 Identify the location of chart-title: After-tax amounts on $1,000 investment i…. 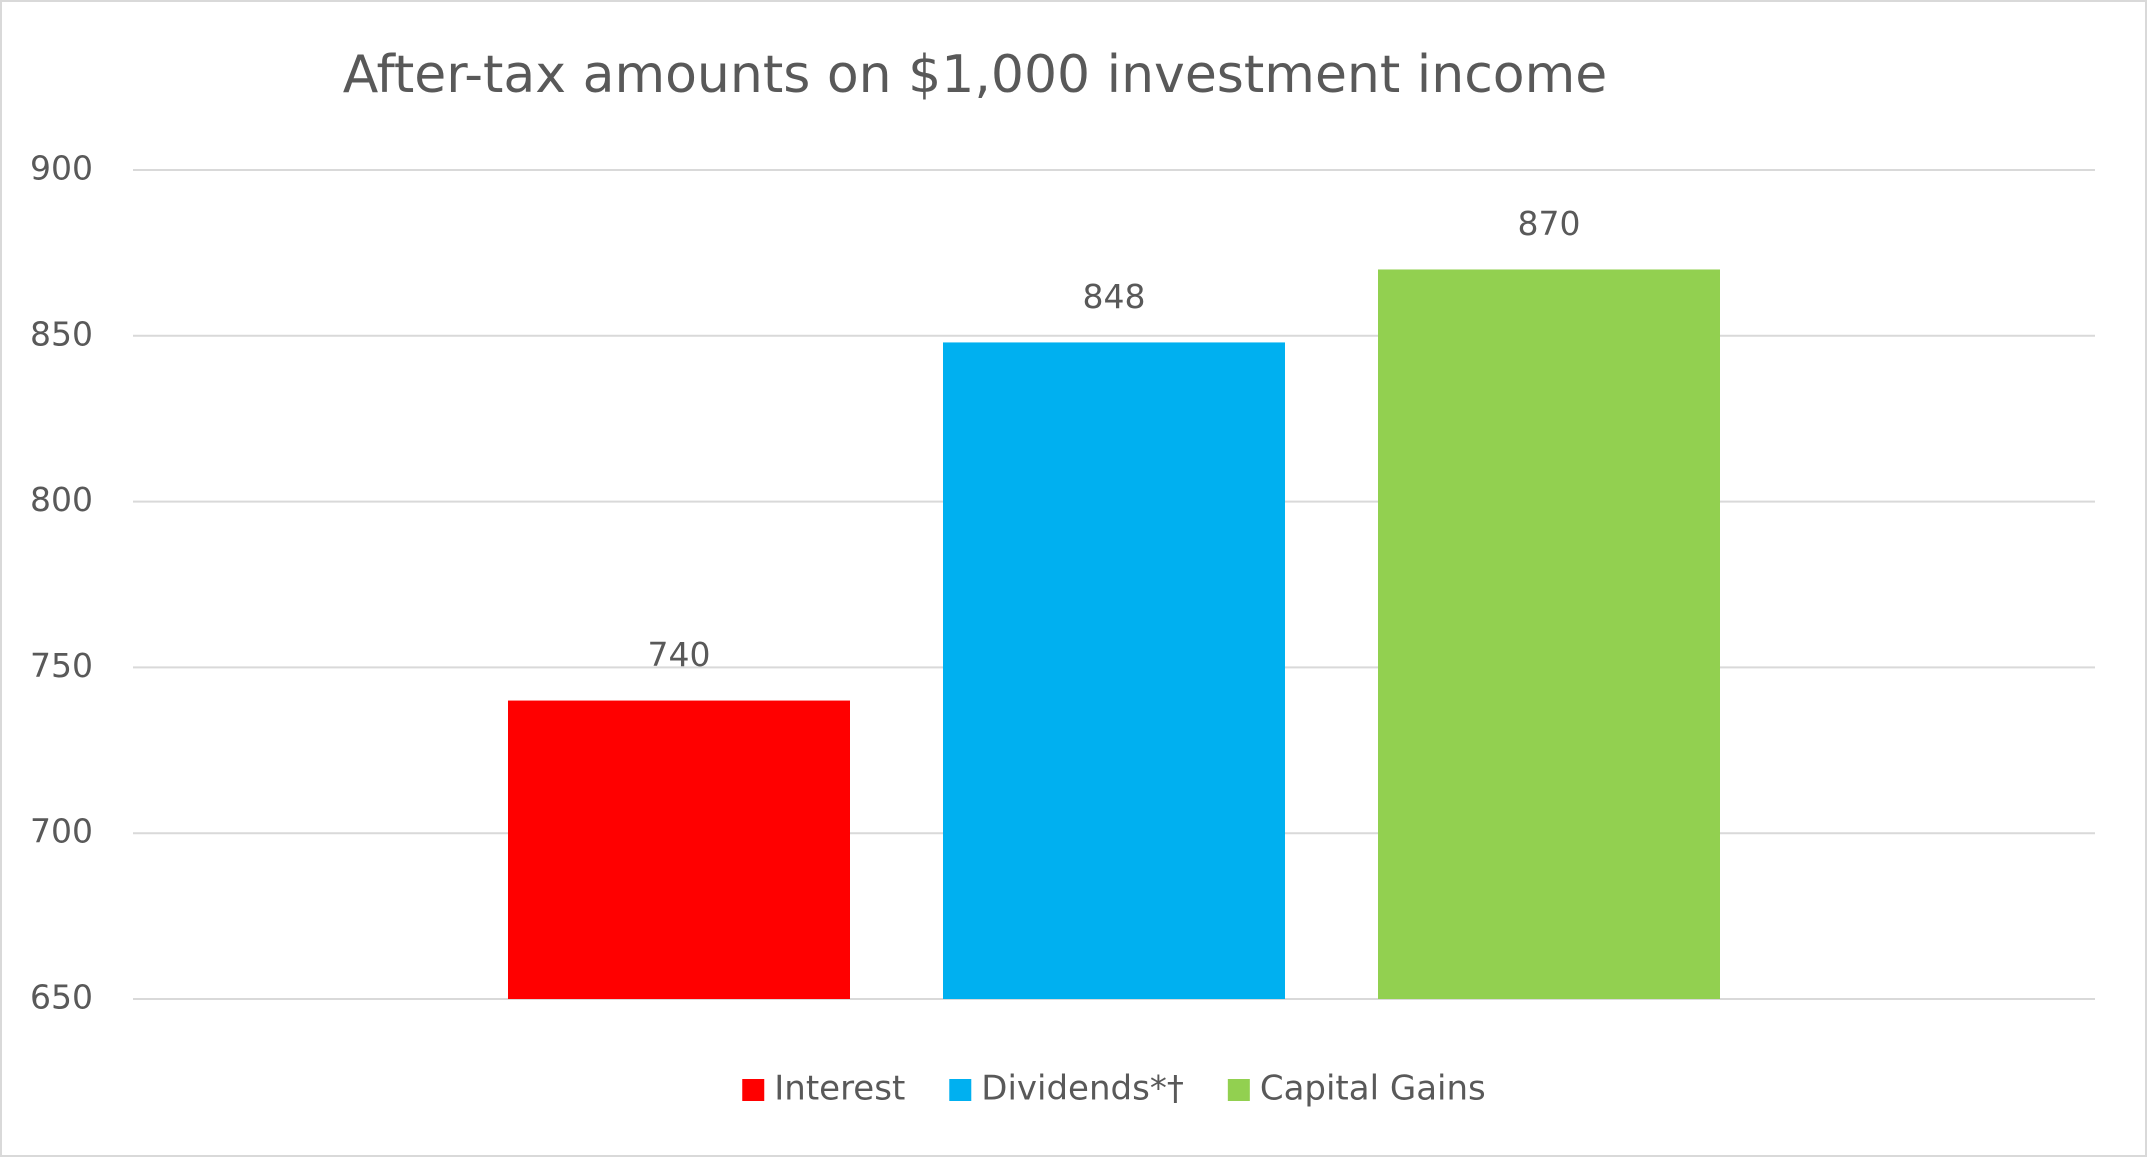
(975, 75).